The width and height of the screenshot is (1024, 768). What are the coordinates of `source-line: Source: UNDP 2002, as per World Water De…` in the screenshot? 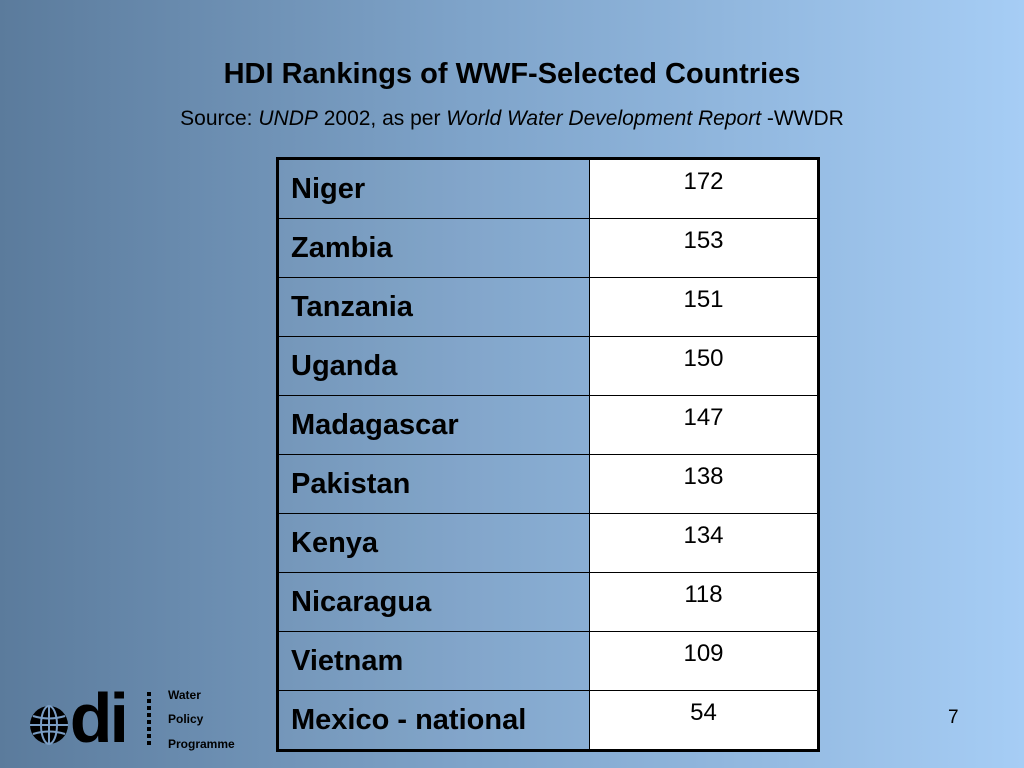 It's located at (512, 119).